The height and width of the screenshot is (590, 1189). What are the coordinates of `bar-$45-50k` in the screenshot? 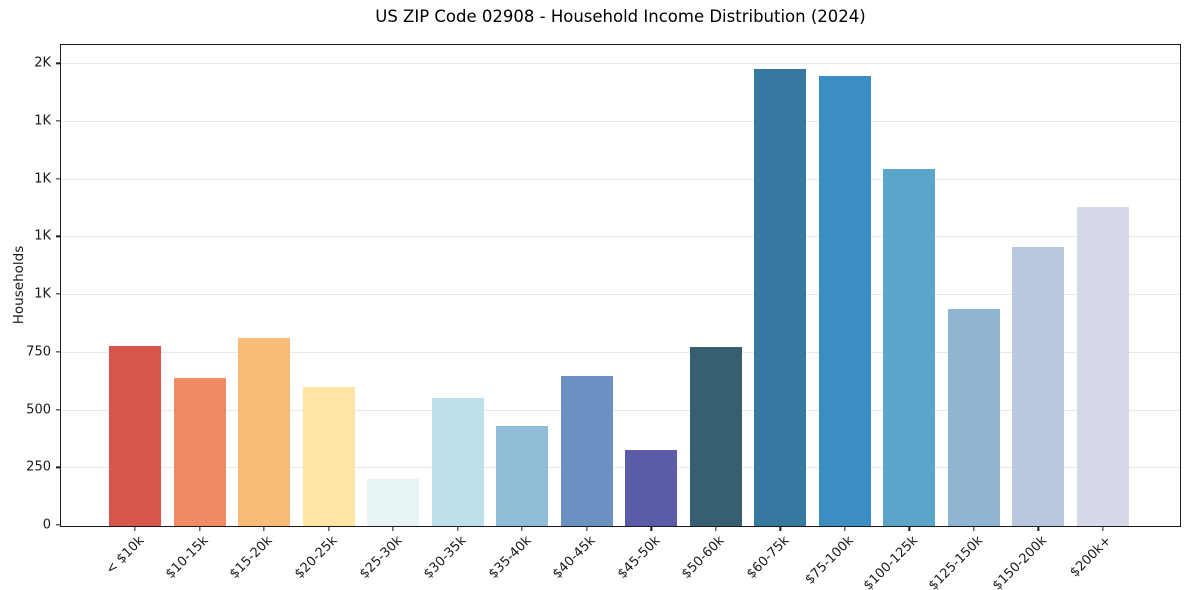 It's located at (651, 487).